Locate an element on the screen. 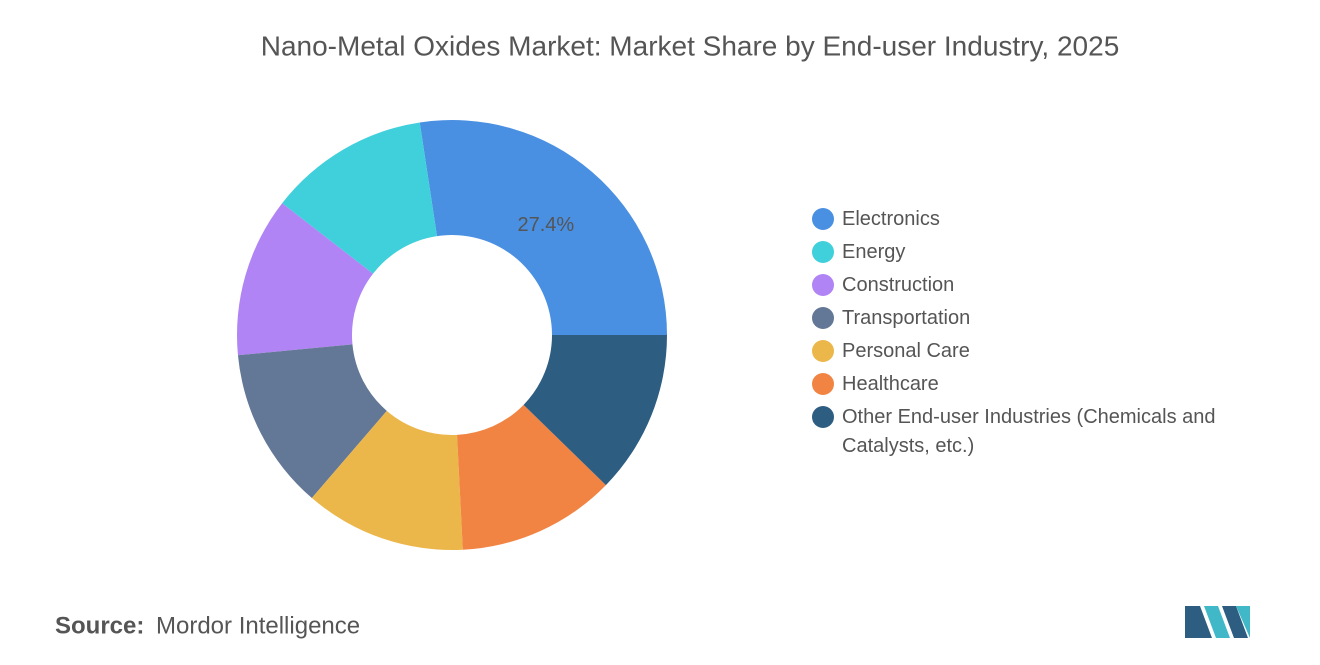 This screenshot has width=1320, height=665. legend-label: Energy is located at coordinates (874, 252).